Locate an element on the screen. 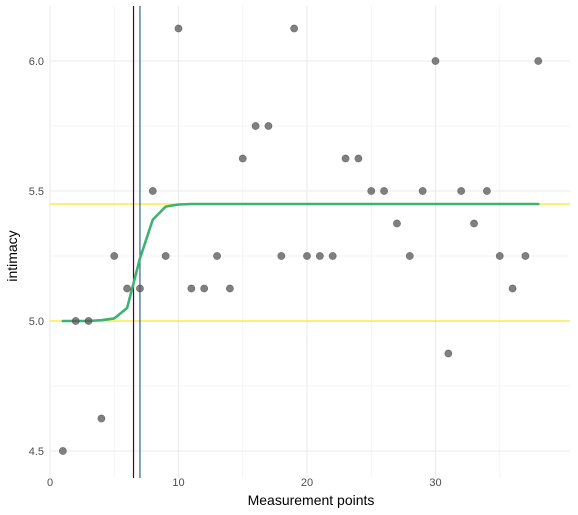 Image resolution: width=578 pixels, height=515 pixels. y-tick-labels: 4.5 5.0 5.5 6.0 is located at coordinates (36, 257).